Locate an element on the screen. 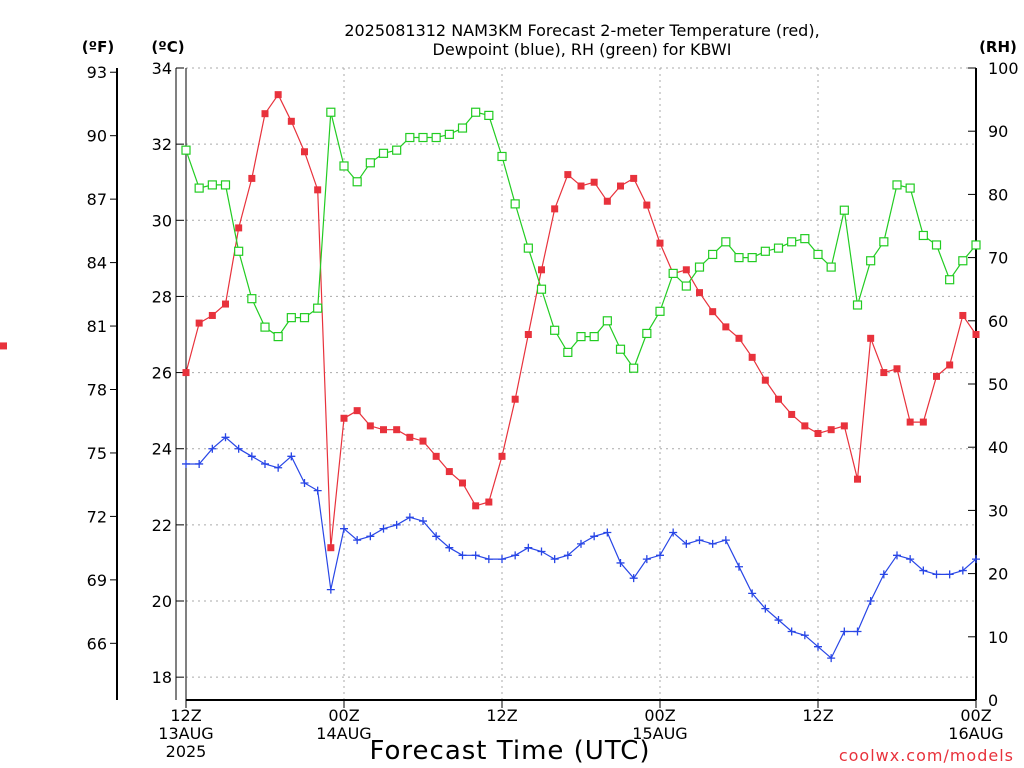  rh-tick-label: 0 is located at coordinates (993, 700).